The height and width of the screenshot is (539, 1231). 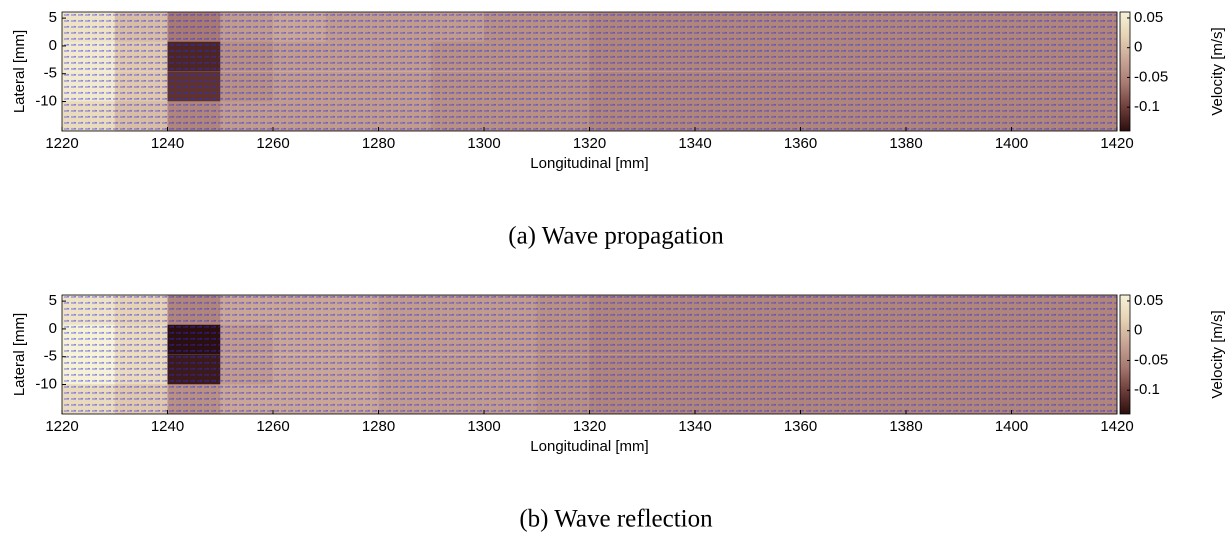 I want to click on caption: (a) Wave propagation, so click(x=616, y=236).